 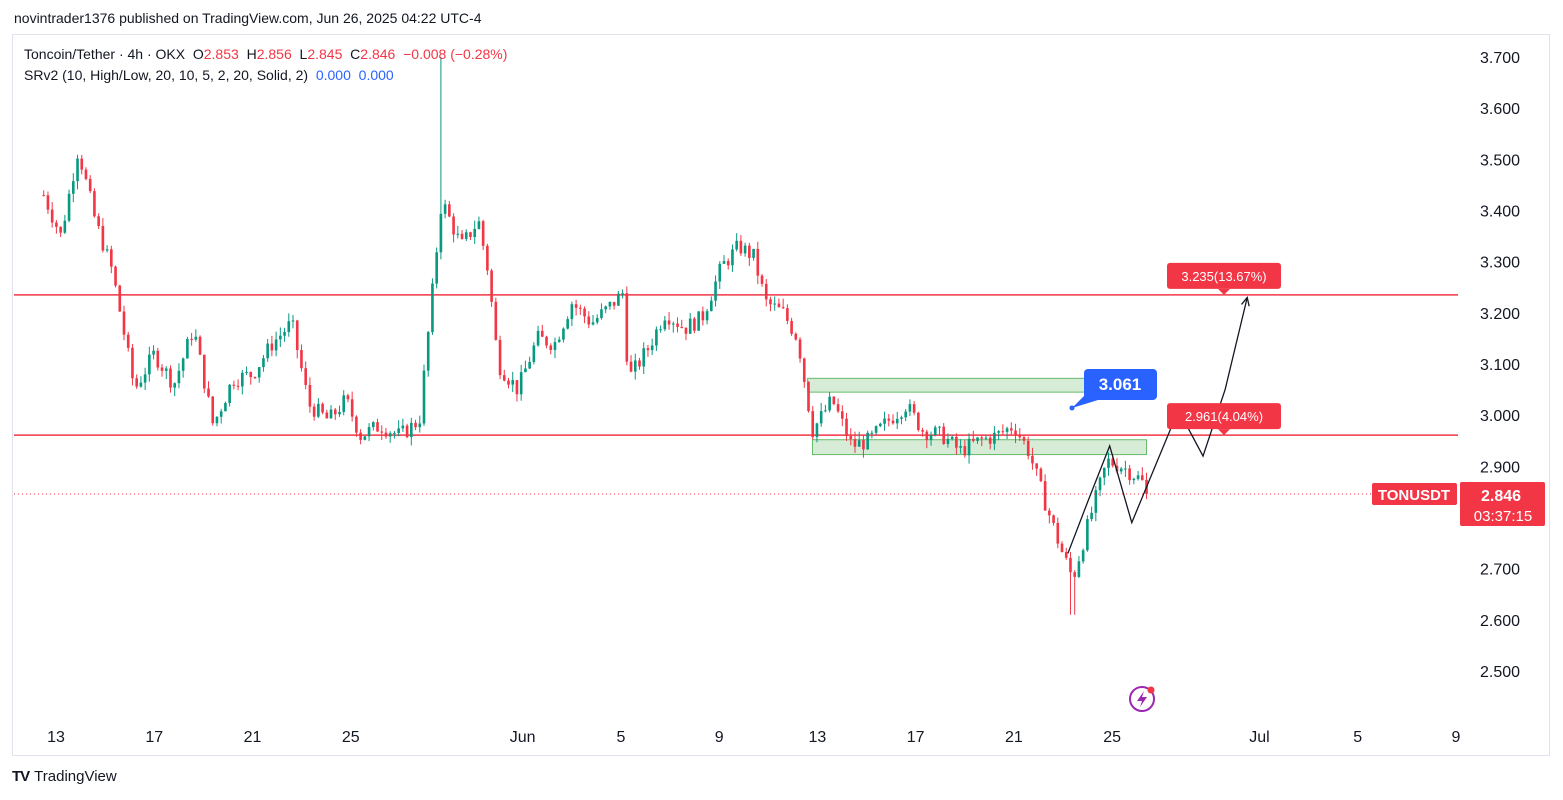 What do you see at coordinates (64, 776) in the screenshot?
I see `tradingview-brand: TV TradingView` at bounding box center [64, 776].